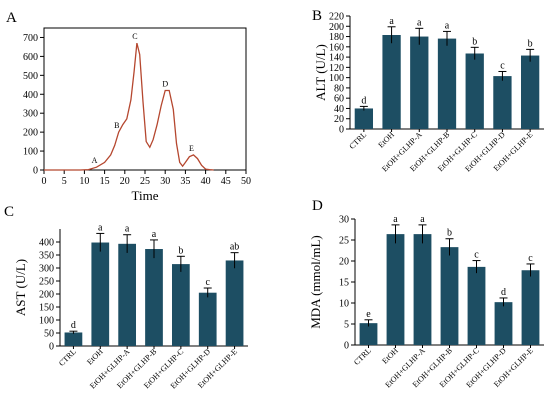 This screenshot has width=550, height=409. What do you see at coordinates (49, 334) in the screenshot?
I see `y-tick-label: 50` at bounding box center [49, 334].